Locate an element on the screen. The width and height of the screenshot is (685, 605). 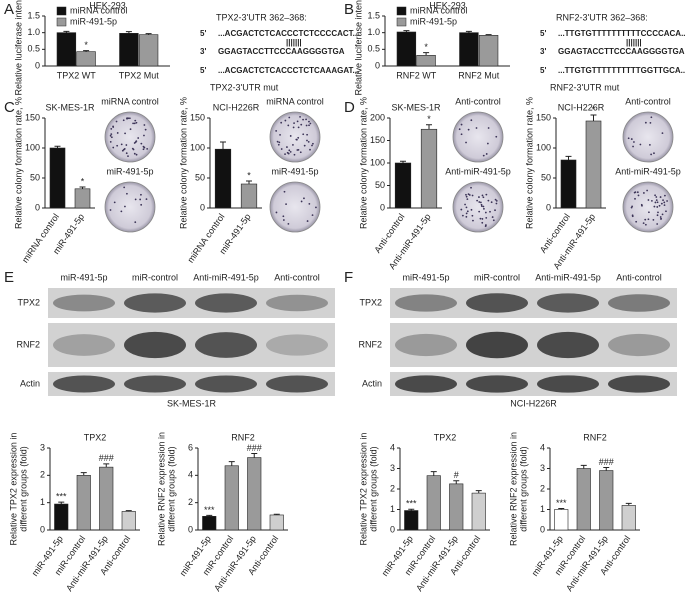
photo-label: Anti-miR-491-5p is located at coordinates (478, 171).